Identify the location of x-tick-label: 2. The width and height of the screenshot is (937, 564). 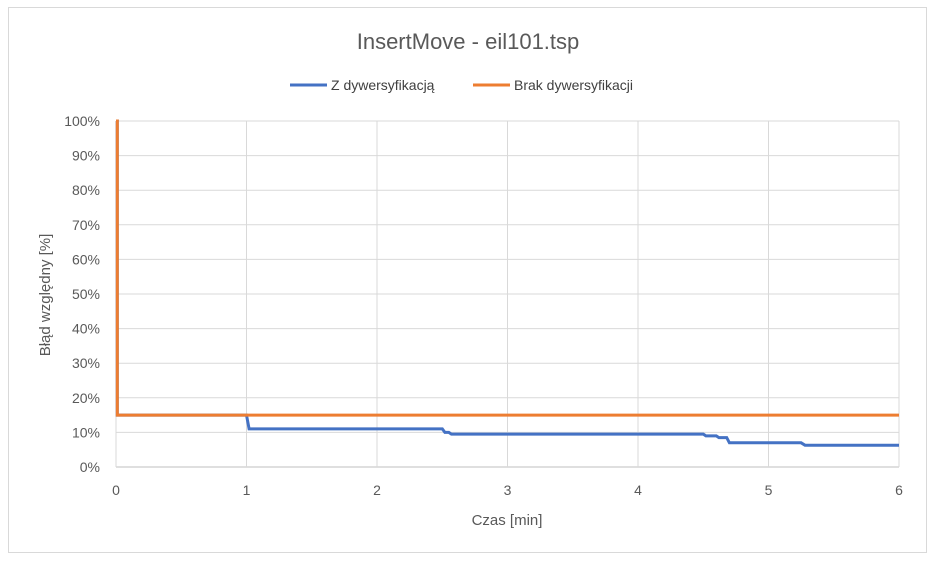
(377, 490).